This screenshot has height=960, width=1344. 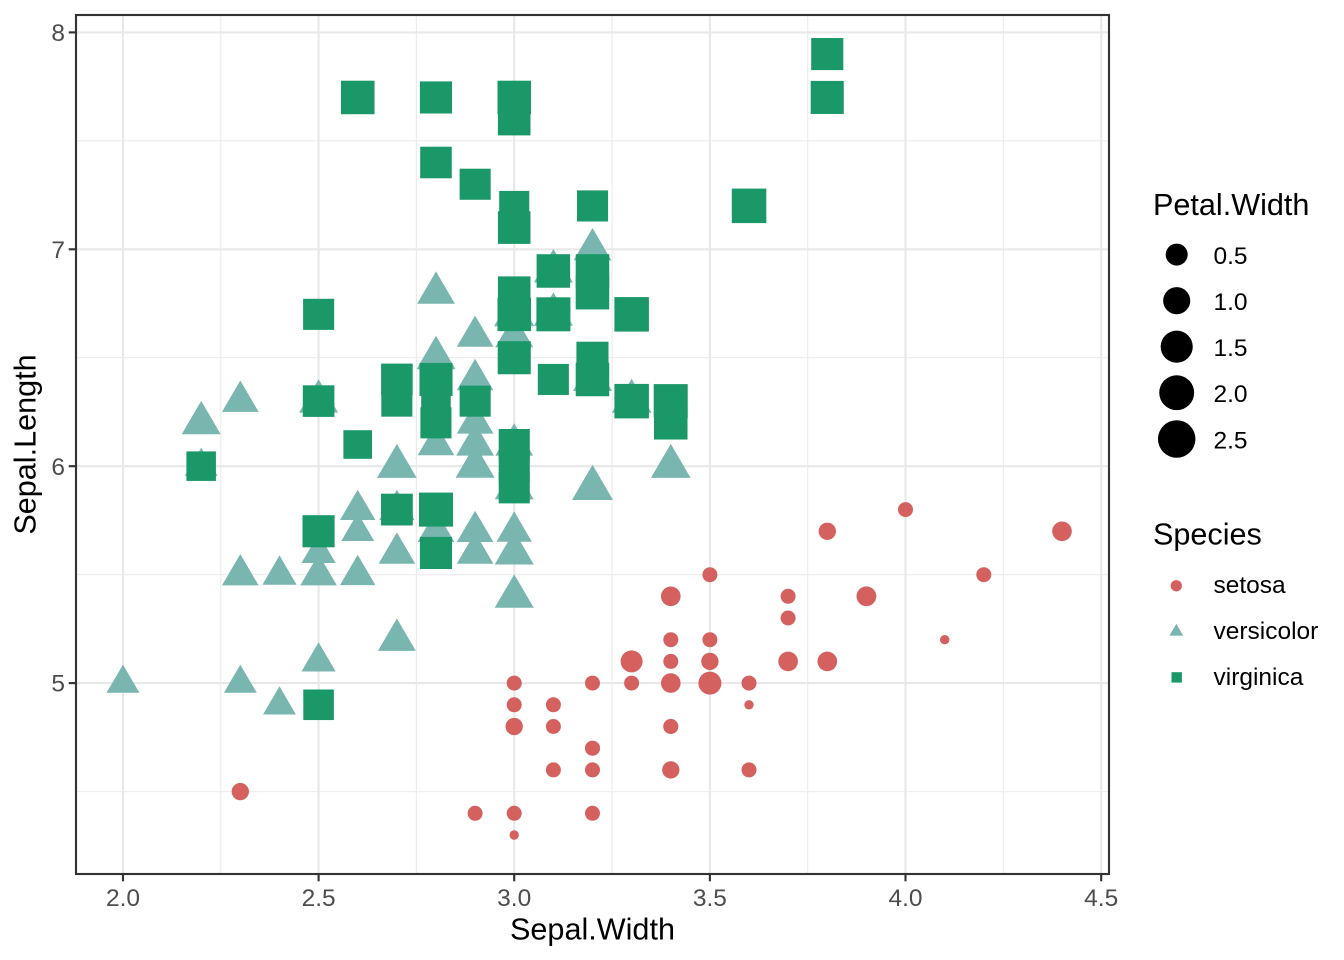 What do you see at coordinates (58, 250) in the screenshot?
I see `svg-text: 7` at bounding box center [58, 250].